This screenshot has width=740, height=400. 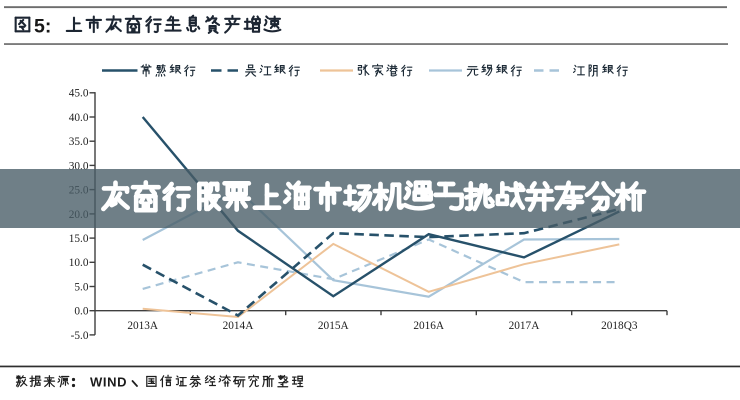 I want to click on svg-text: 15.0, so click(x=79, y=239).